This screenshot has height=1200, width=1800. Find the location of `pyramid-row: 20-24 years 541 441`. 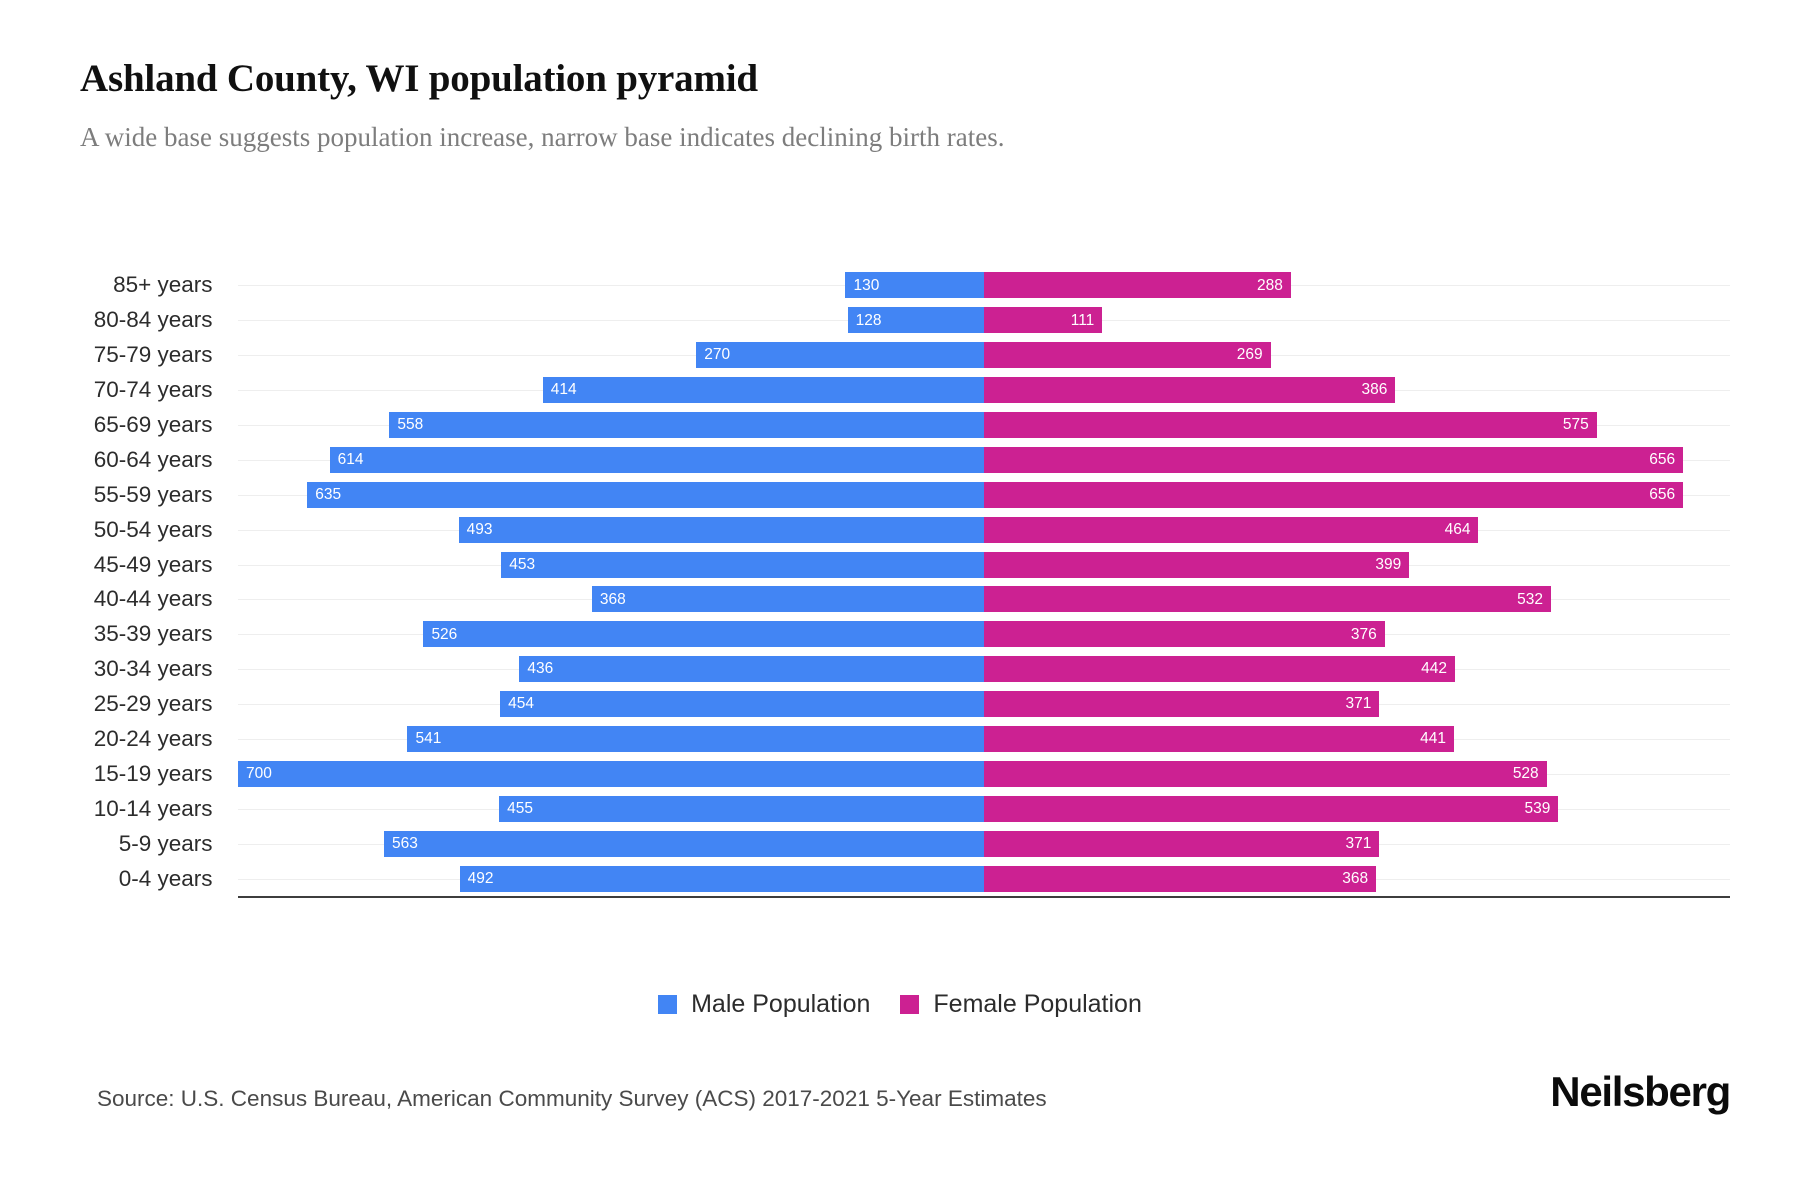

pyramid-row: 20-24 years 541 441 is located at coordinates (912, 739).